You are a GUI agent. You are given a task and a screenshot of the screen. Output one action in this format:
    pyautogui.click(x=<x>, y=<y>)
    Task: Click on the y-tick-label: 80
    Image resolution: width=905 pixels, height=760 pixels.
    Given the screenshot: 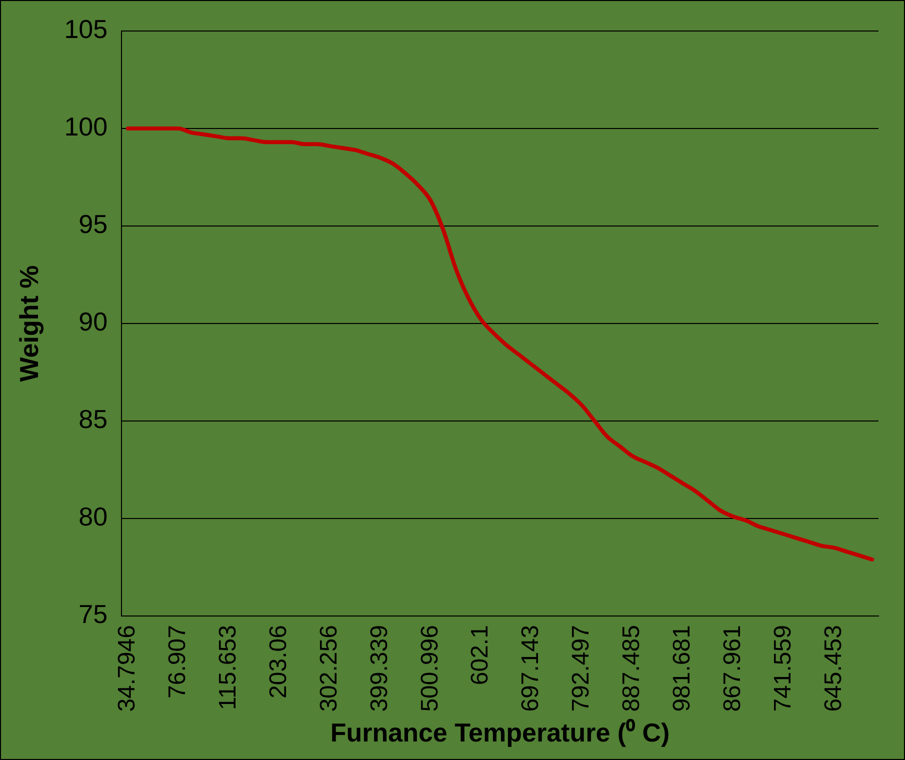 What is the action you would take?
    pyautogui.click(x=93, y=517)
    